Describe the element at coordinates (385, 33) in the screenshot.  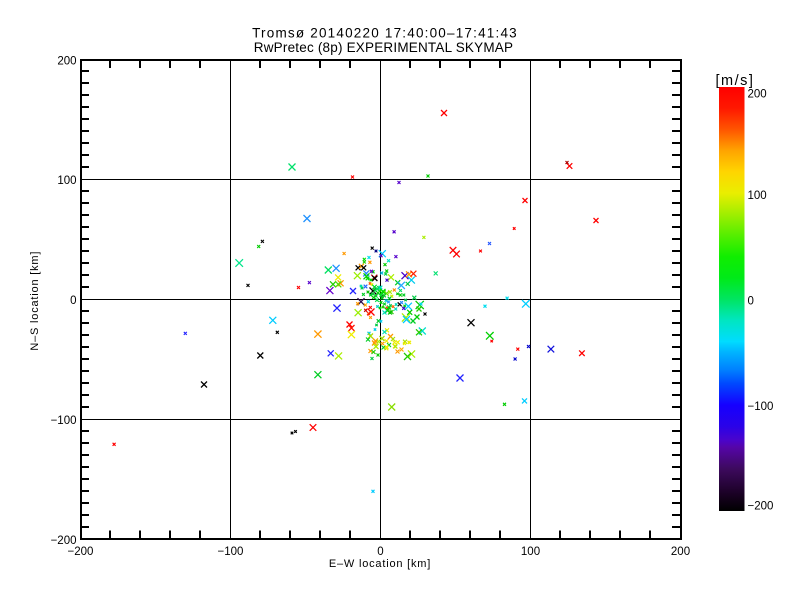
I see `svg-text:Tromsø 20140220 17:40:00–17:41: Tromsø 20140220 17:40:00–17:41:43` at that location.